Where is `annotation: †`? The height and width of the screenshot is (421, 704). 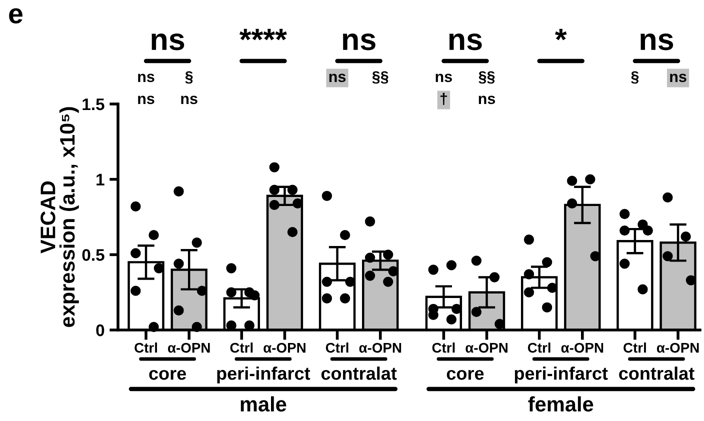 annotation: † is located at coordinates (443, 98).